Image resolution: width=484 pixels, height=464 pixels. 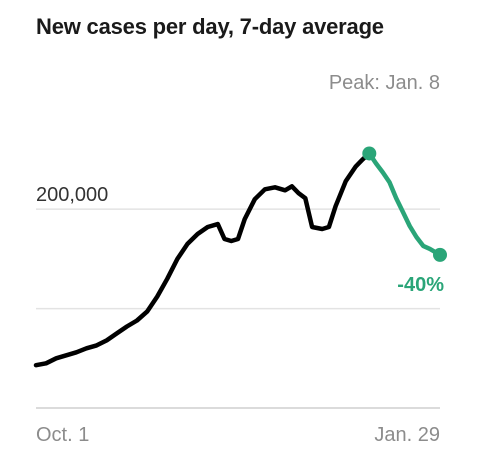 I want to click on x-tick-label-start: Oct. 1, so click(x=62, y=435).